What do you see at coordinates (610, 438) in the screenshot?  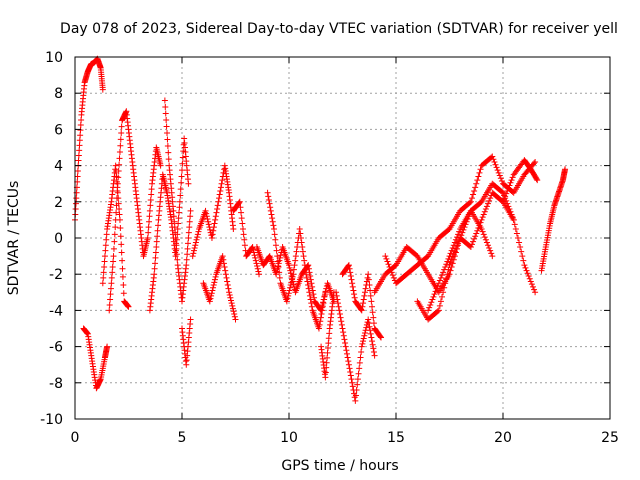 I see `x-tick-label: 25` at bounding box center [610, 438].